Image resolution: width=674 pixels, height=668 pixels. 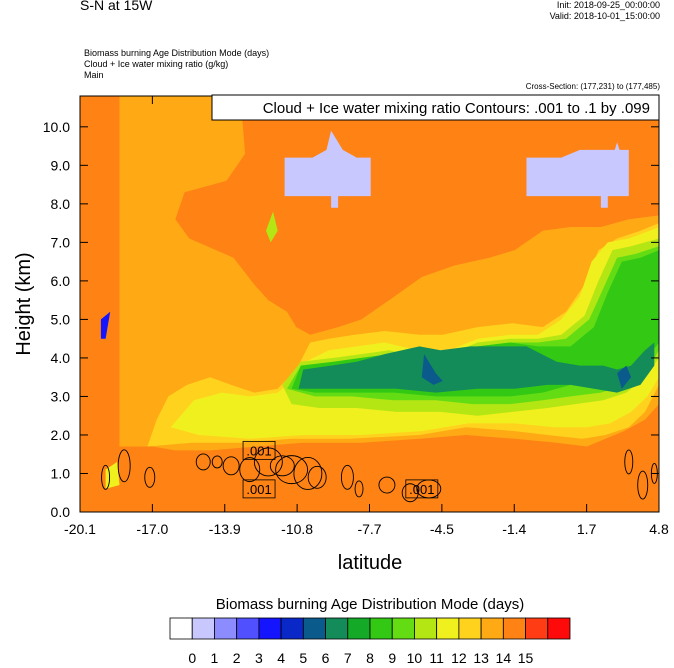 I want to click on y-tick-label-0: 0.0, so click(x=61, y=512).